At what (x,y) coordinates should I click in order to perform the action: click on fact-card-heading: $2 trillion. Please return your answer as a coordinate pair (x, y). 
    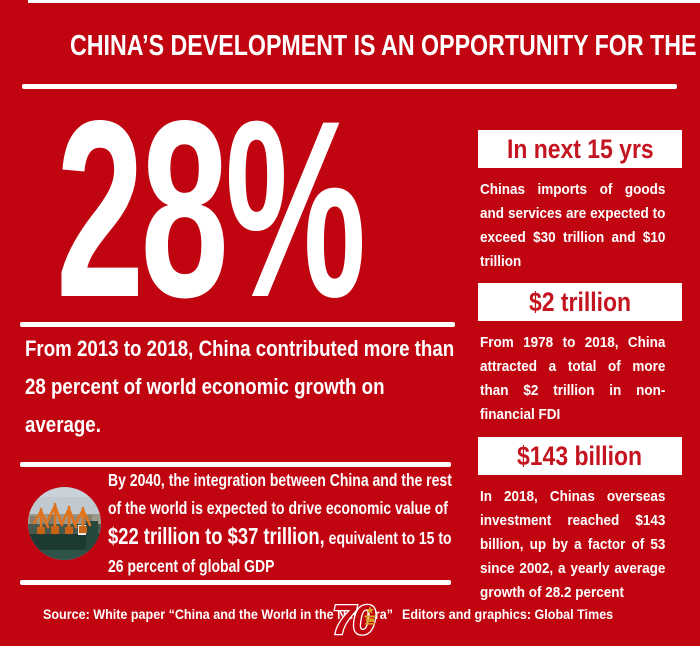
    Looking at the image, I should click on (580, 302).